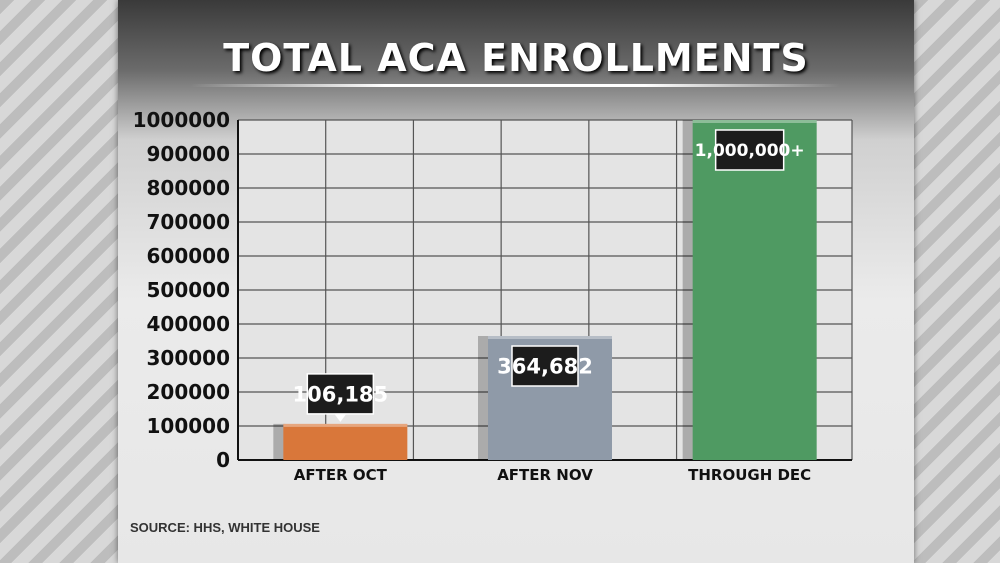  What do you see at coordinates (189, 392) in the screenshot?
I see `y-tick-label: 200000` at bounding box center [189, 392].